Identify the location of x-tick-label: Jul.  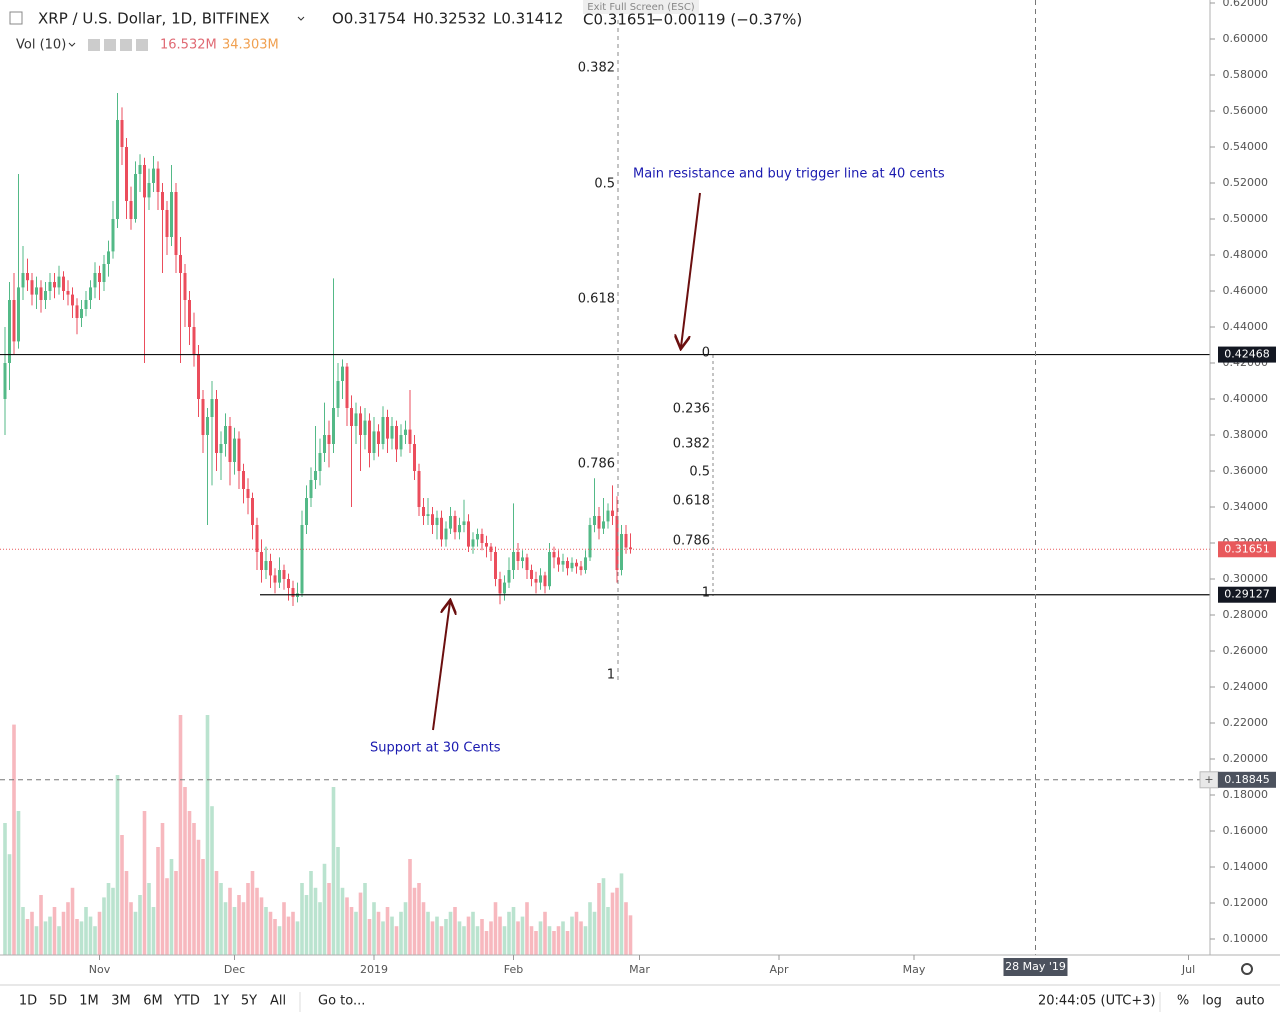
(1188, 969).